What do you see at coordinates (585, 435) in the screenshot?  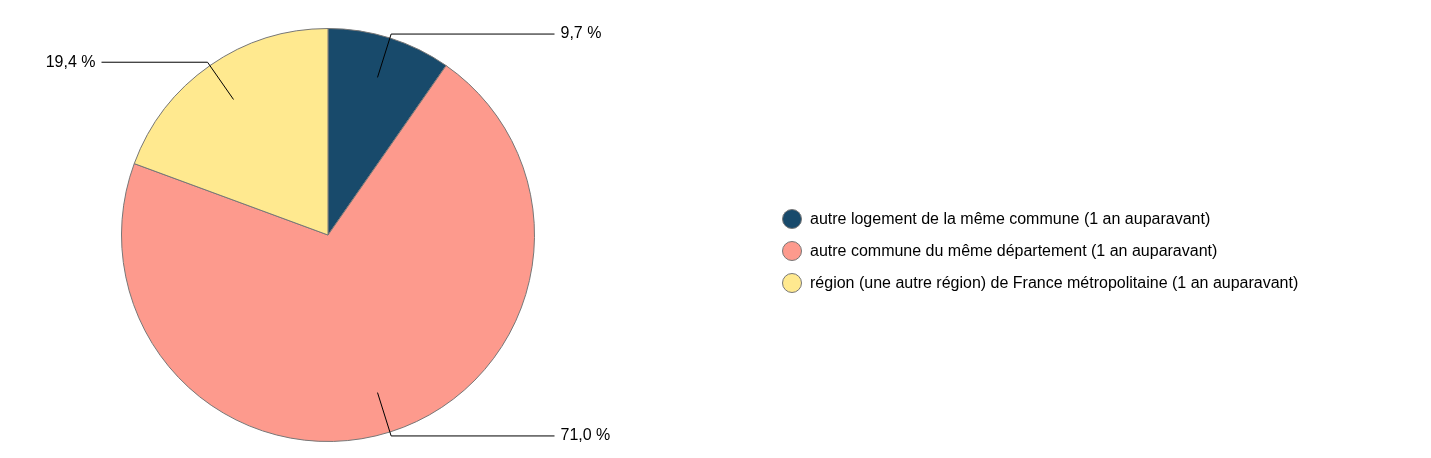 I see `data-label: 71,0 %` at bounding box center [585, 435].